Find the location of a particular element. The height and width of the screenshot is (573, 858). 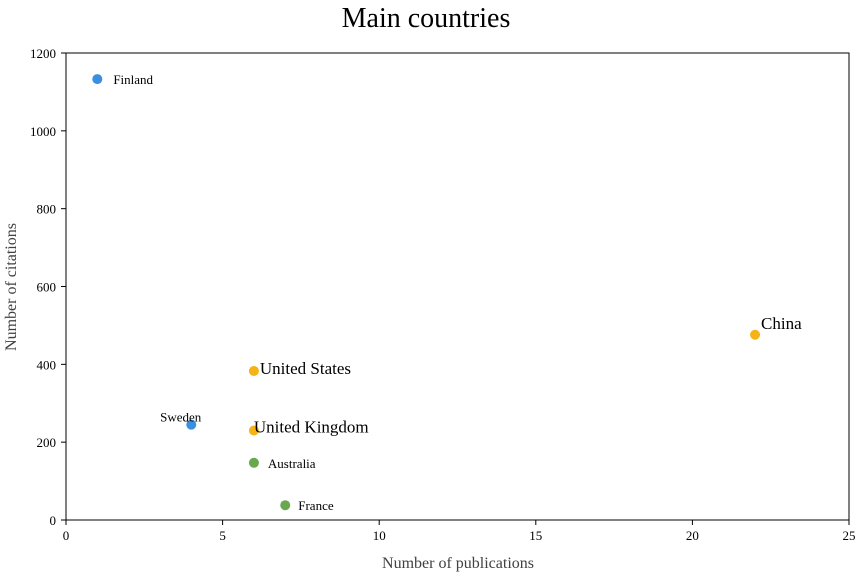

y-tick-label: 200 is located at coordinates (47, 442).